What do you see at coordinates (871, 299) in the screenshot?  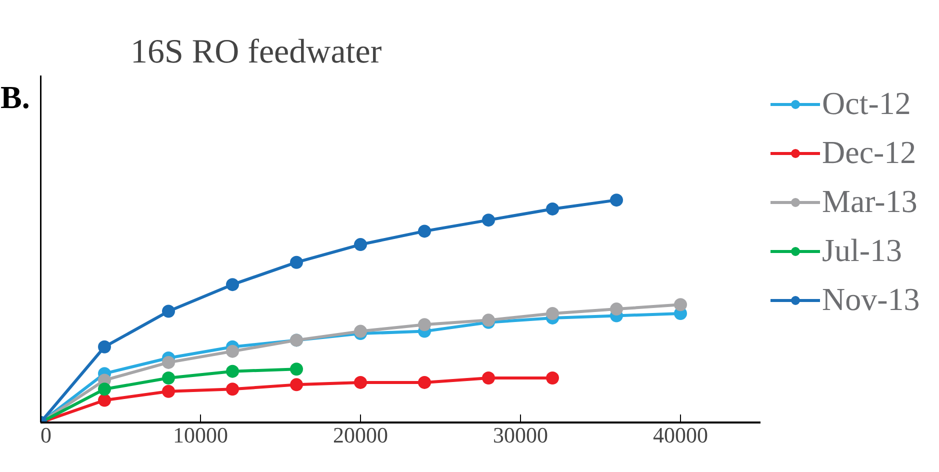 I see `legend-label: Nov-13` at bounding box center [871, 299].